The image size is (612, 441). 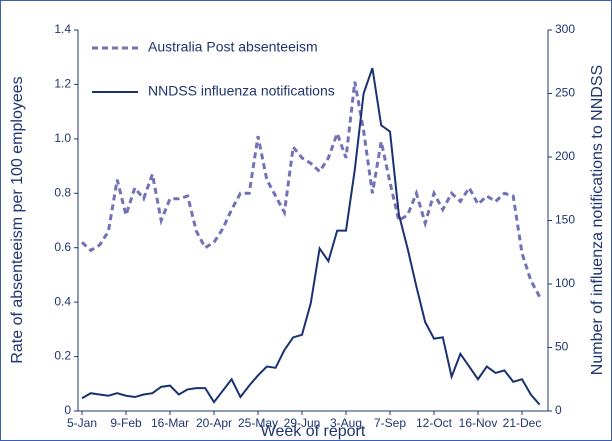 What do you see at coordinates (565, 93) in the screenshot?
I see `y2-tick-label: 250` at bounding box center [565, 93].